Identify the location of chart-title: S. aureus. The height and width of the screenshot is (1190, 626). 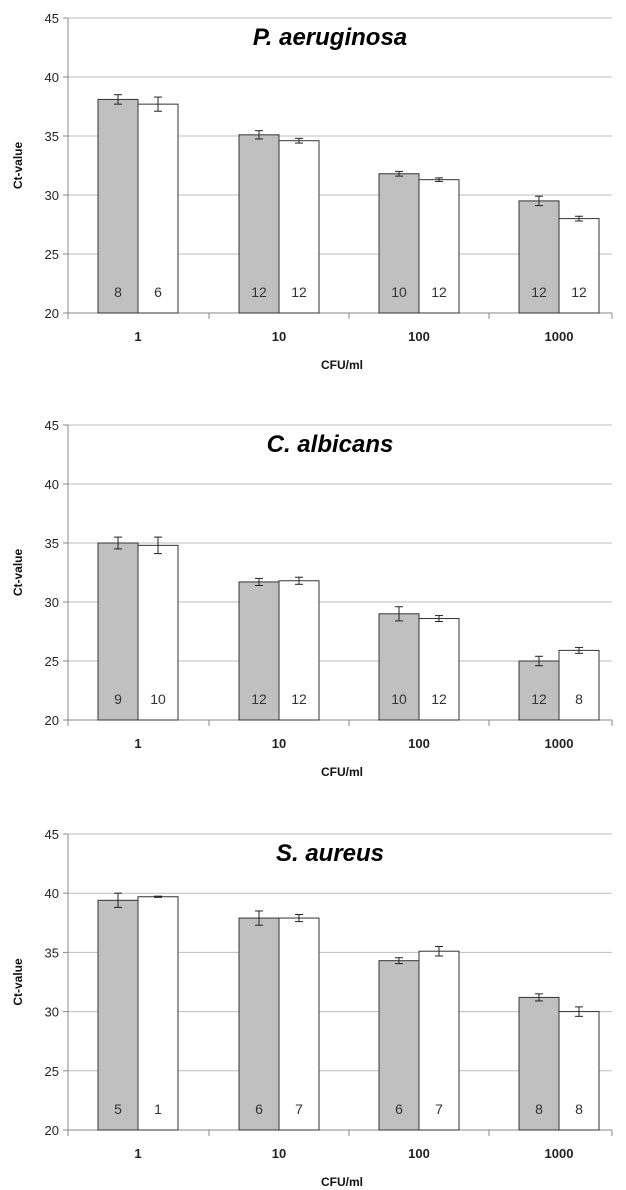
(330, 853).